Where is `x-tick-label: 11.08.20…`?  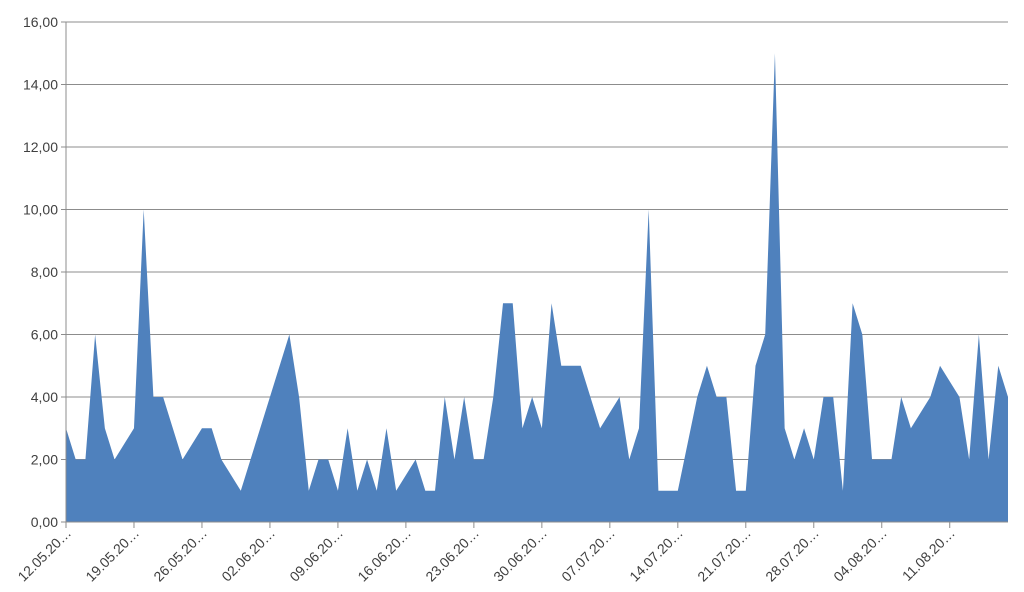
x-tick-label: 11.08.20… is located at coordinates (928, 554).